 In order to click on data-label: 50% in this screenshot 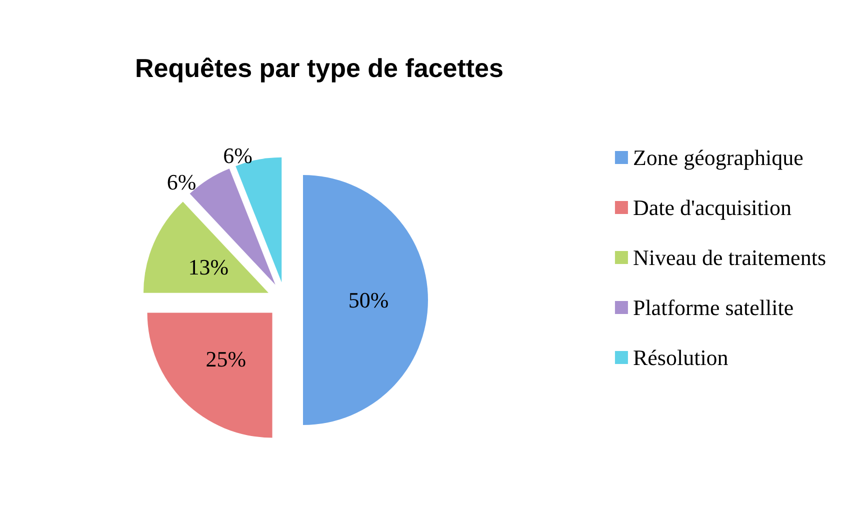, I will do `click(368, 300)`.